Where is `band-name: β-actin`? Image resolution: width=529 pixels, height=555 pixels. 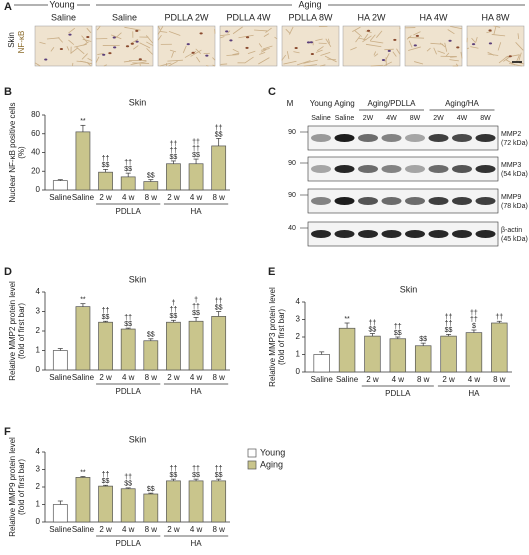
band-name: β-actin is located at coordinates (511, 230).